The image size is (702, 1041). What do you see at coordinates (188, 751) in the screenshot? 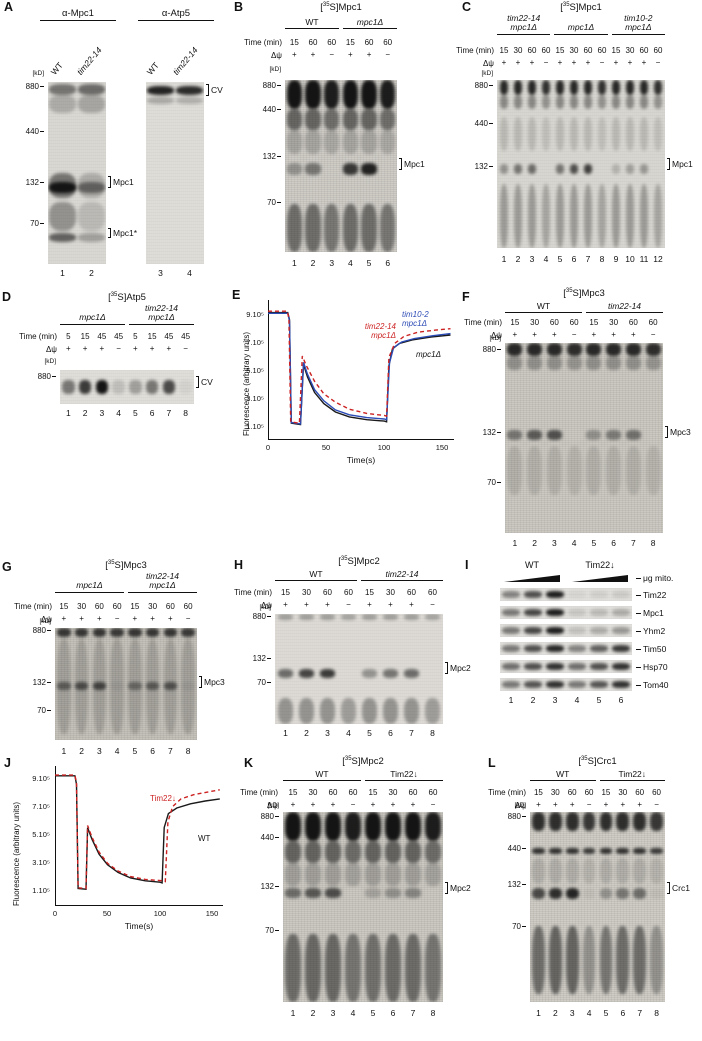
I see `lane-number: 8` at bounding box center [188, 751].